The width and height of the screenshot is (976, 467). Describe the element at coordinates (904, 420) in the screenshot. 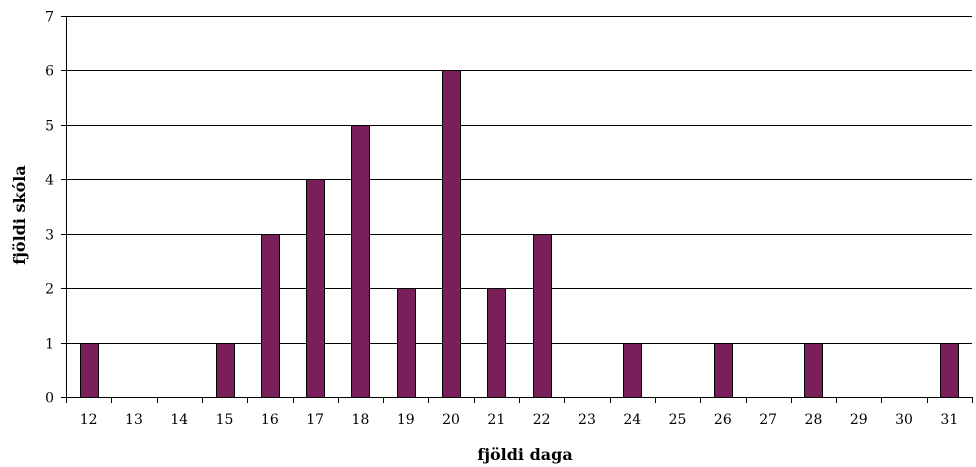

I see `x-tick-label: 30` at that location.